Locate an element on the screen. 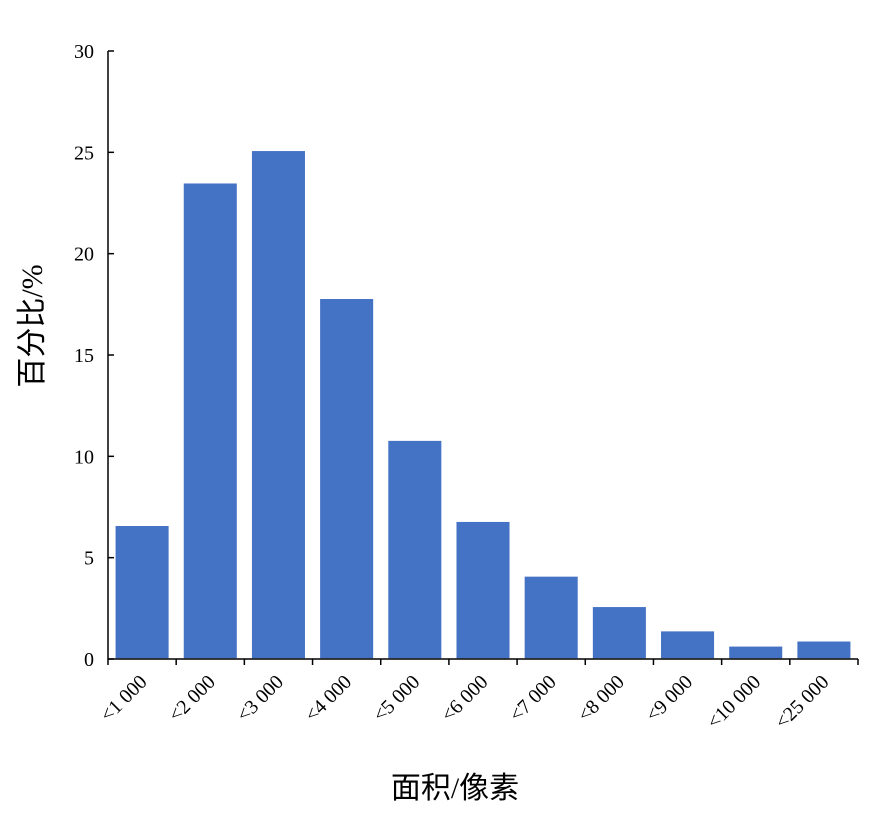 The image size is (878, 820). y-axis-title: 百分比/% is located at coordinates (32, 325).